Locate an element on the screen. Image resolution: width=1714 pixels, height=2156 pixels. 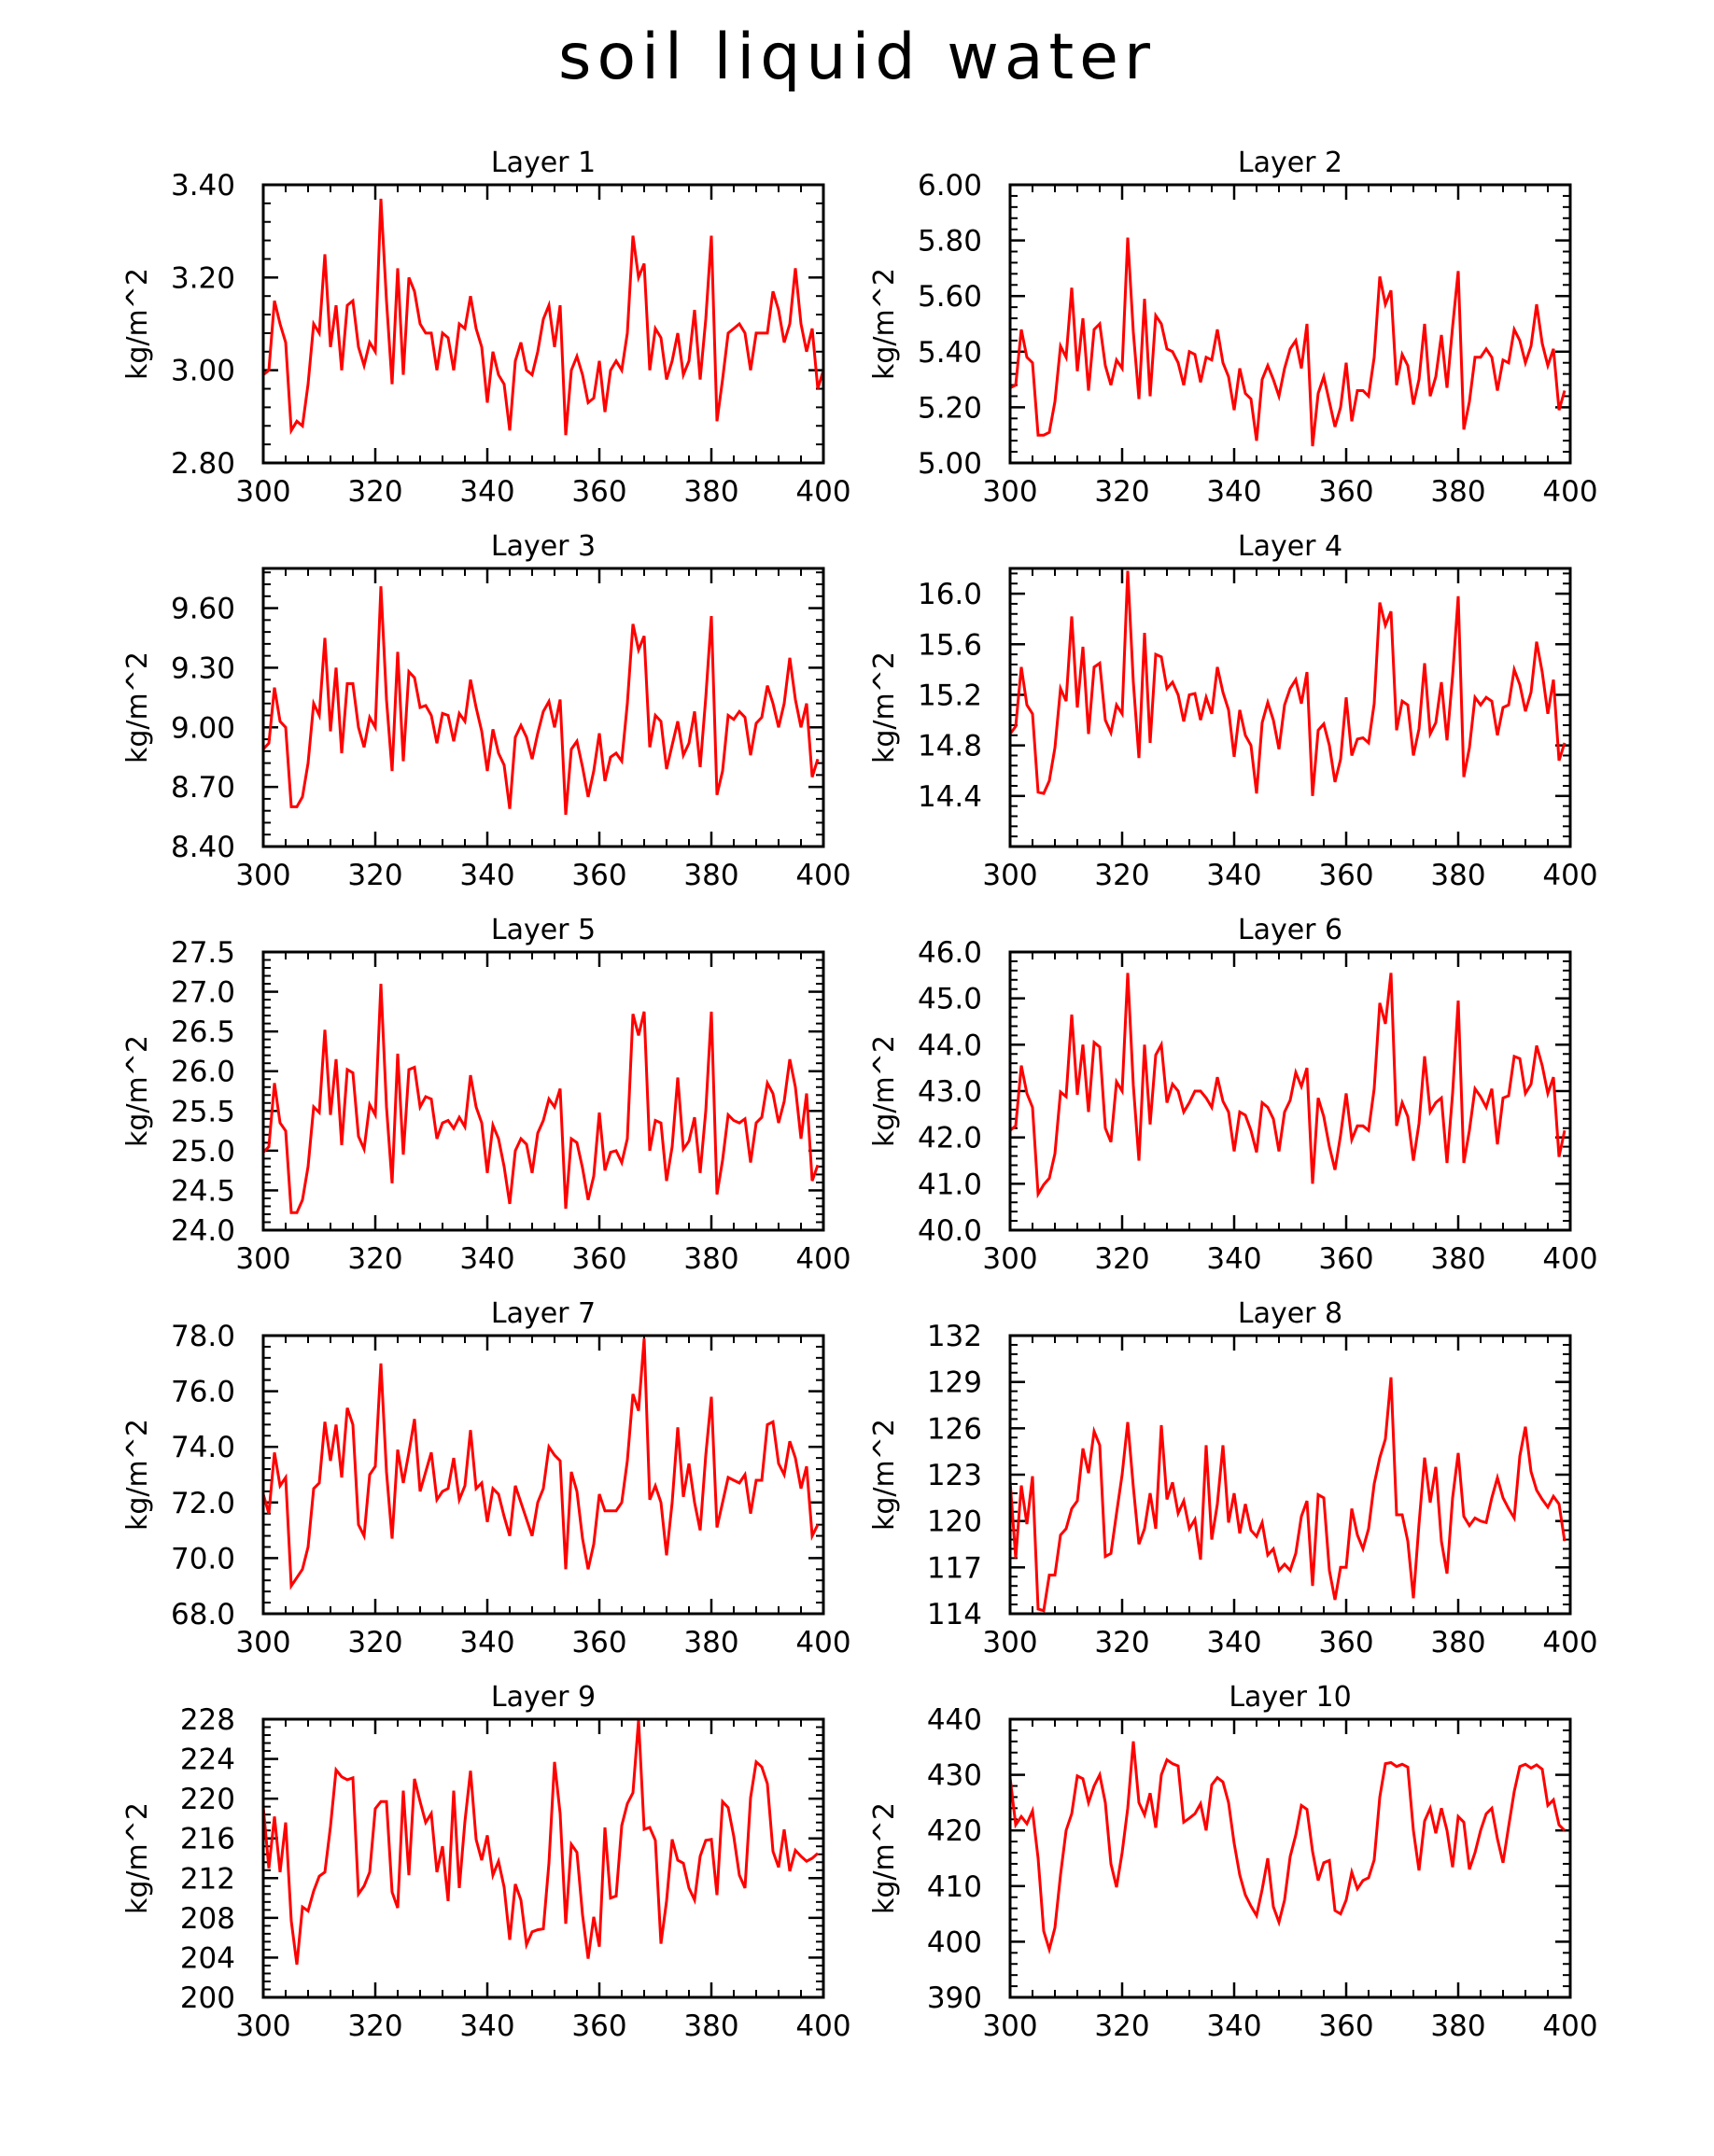
y-tick-label: 126 is located at coordinates (955, 1429).